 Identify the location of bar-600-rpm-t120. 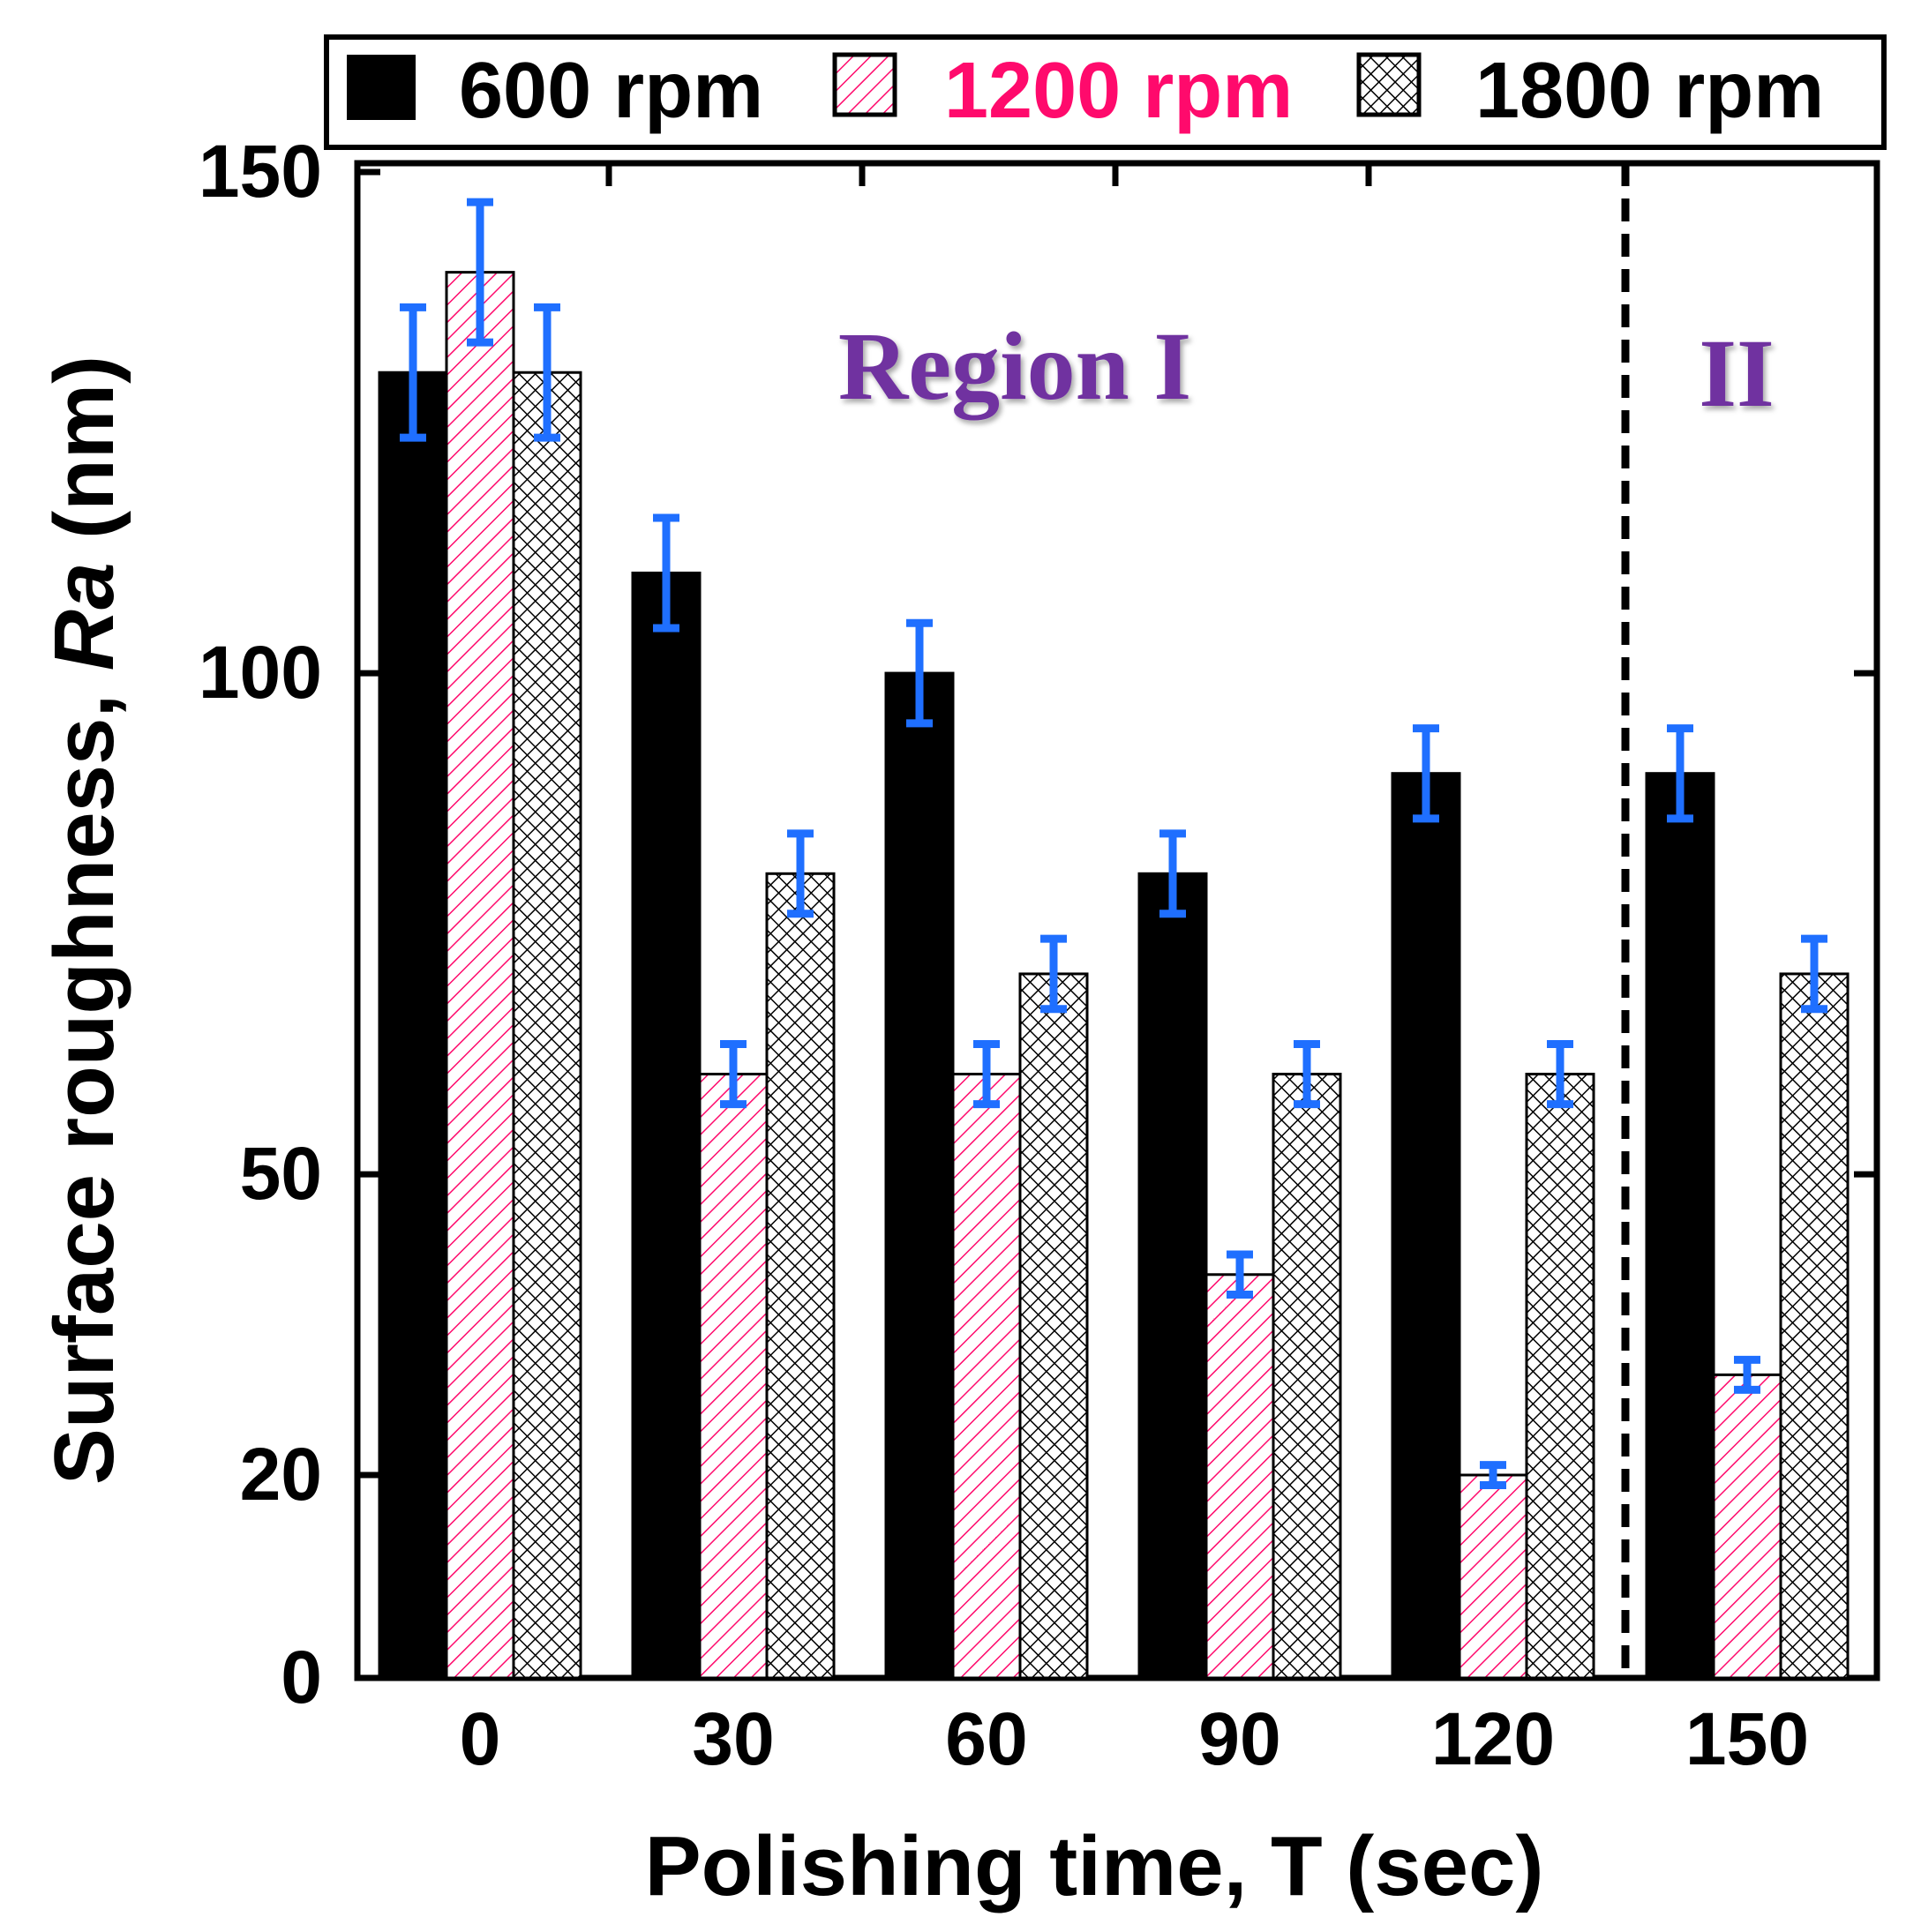
(1426, 1226).